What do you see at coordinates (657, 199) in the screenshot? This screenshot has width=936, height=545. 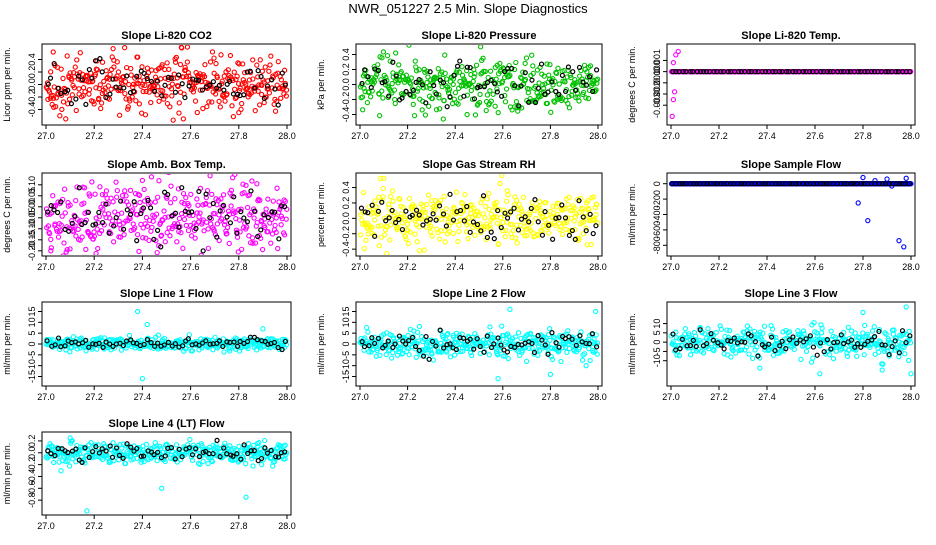 I see `y-tick-label: -200` at bounding box center [657, 199].